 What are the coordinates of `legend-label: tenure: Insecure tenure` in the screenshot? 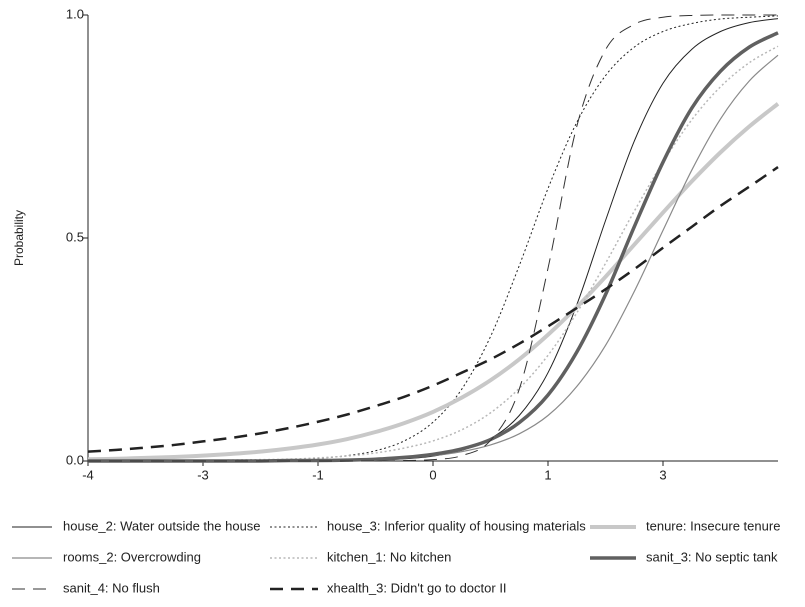 It's located at (713, 525).